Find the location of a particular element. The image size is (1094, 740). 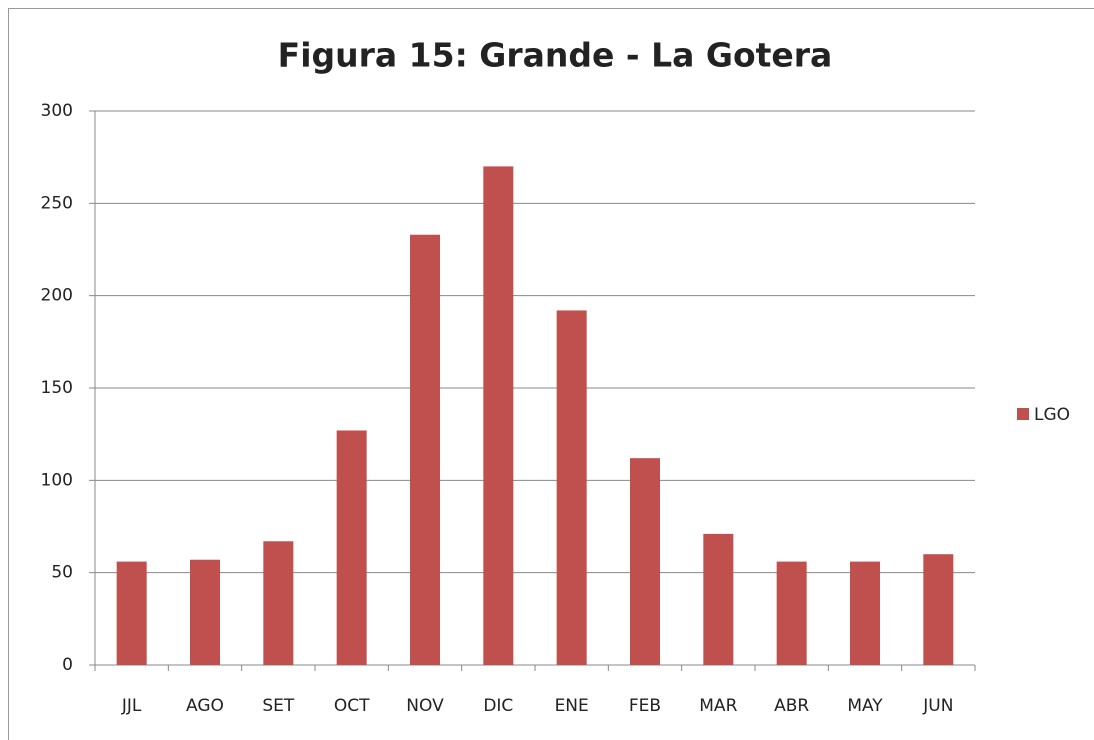

x-tick-label: OCT is located at coordinates (352, 706).